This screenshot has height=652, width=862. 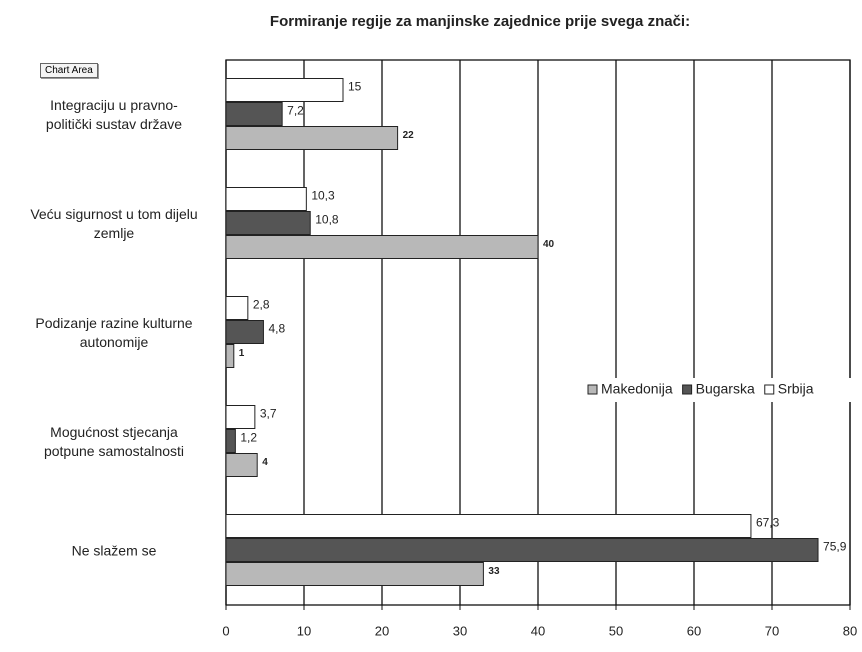 What do you see at coordinates (616, 630) in the screenshot?
I see `x-tick-label: 50` at bounding box center [616, 630].